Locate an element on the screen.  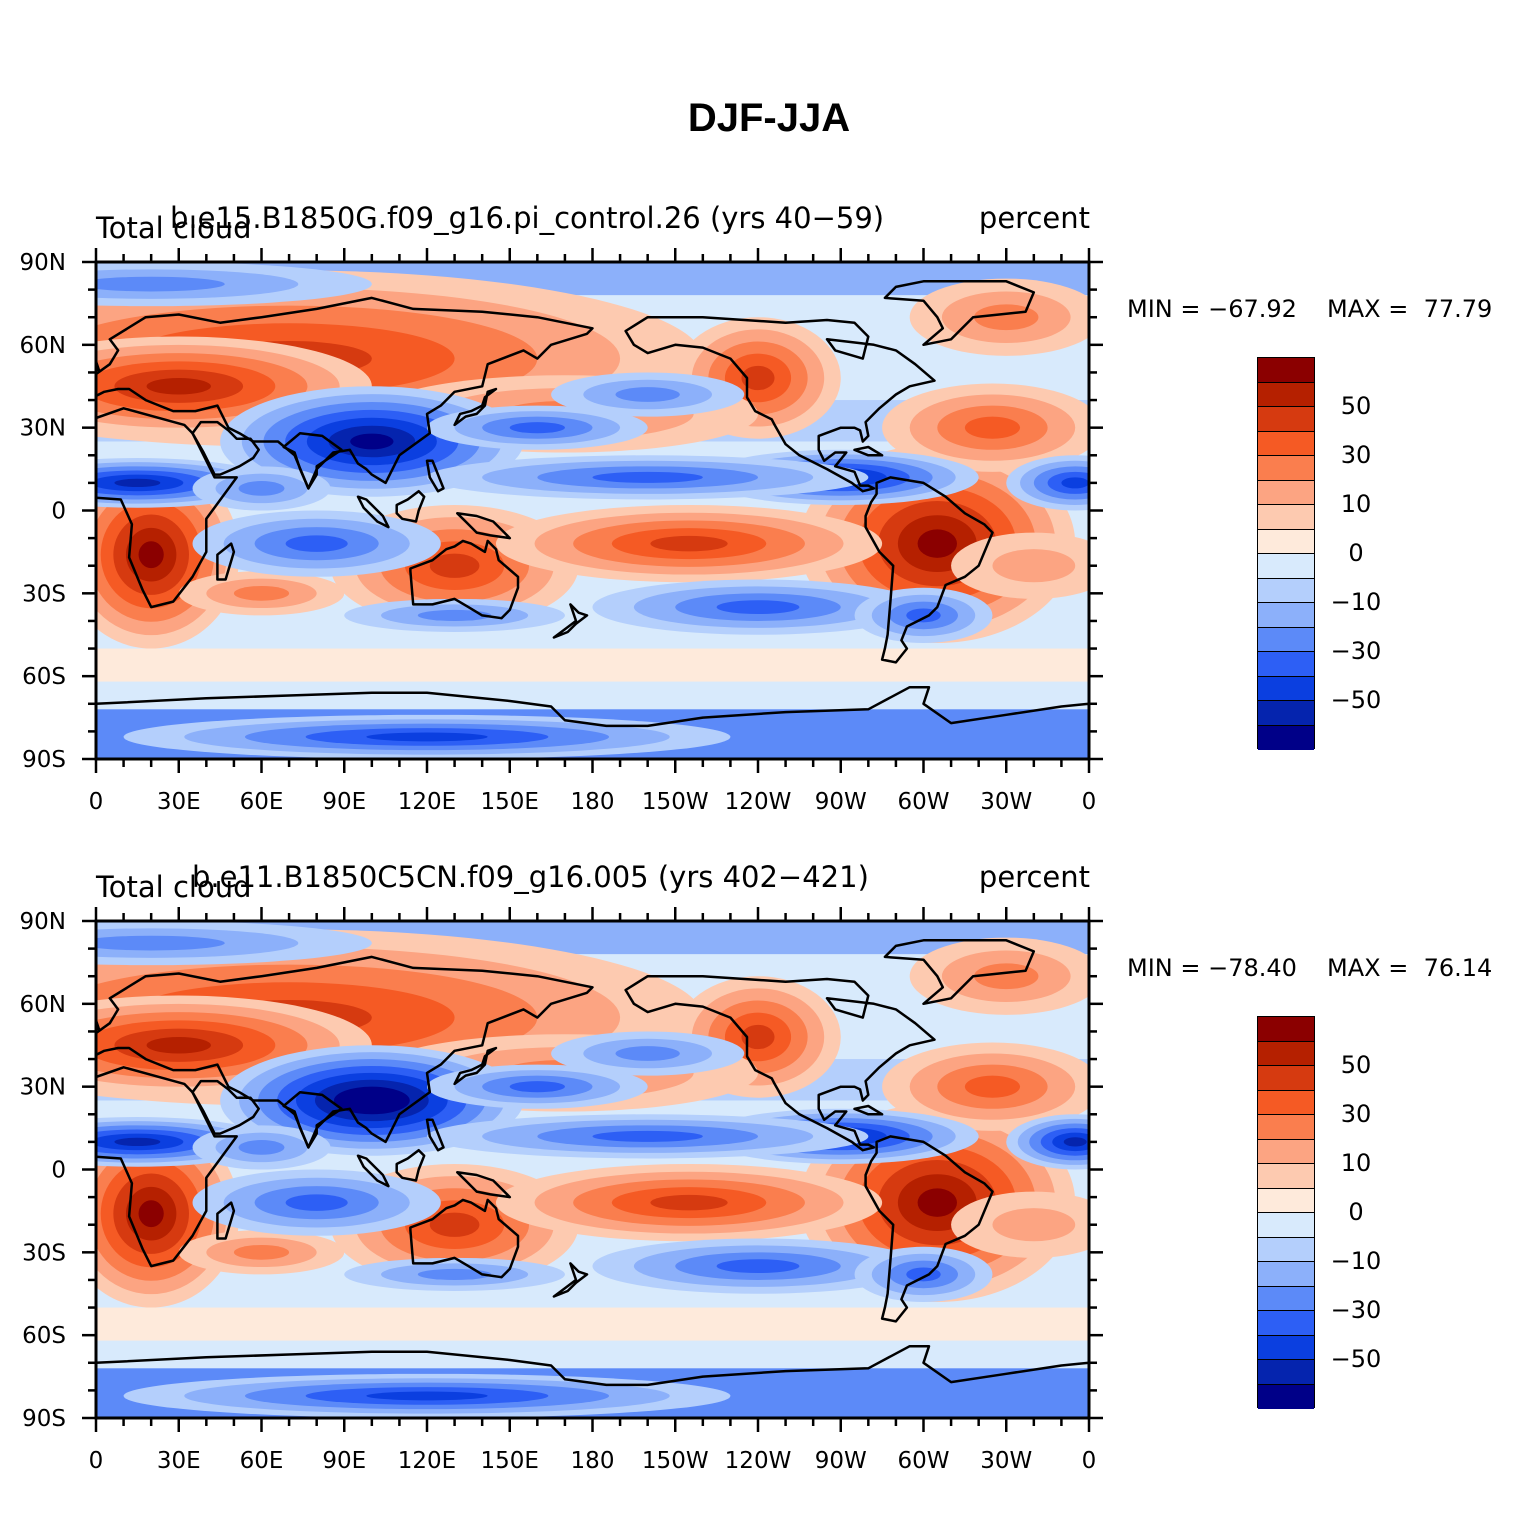
southern-ocean-band is located at coordinates (592, 1324).